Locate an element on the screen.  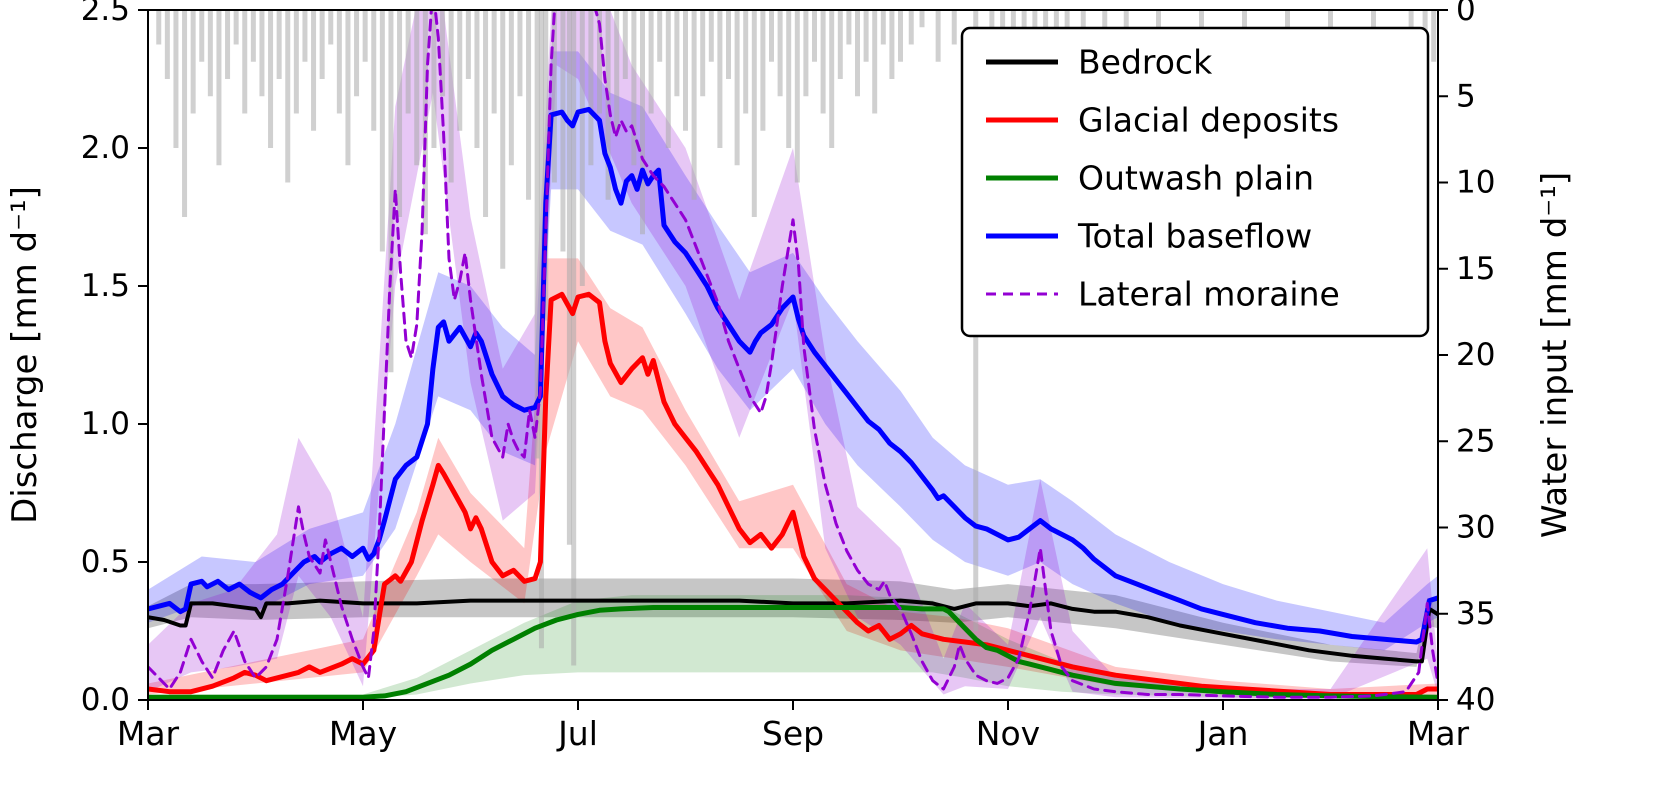
left-tick-label: 1.0 is located at coordinates (105, 424).